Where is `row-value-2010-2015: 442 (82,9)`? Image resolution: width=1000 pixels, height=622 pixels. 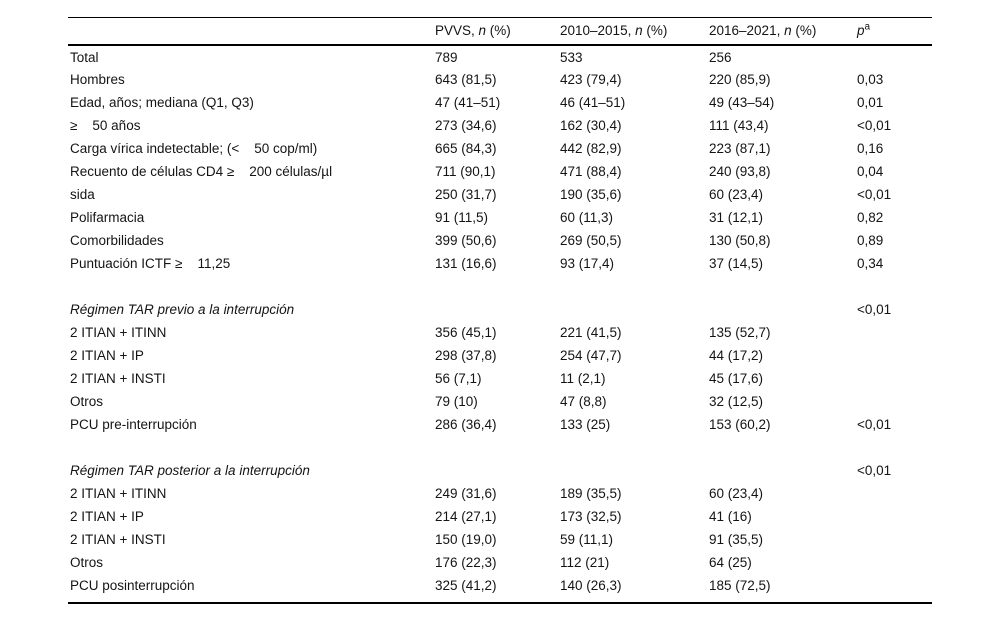
row-value-2010-2015: 442 (82,9) is located at coordinates (591, 148).